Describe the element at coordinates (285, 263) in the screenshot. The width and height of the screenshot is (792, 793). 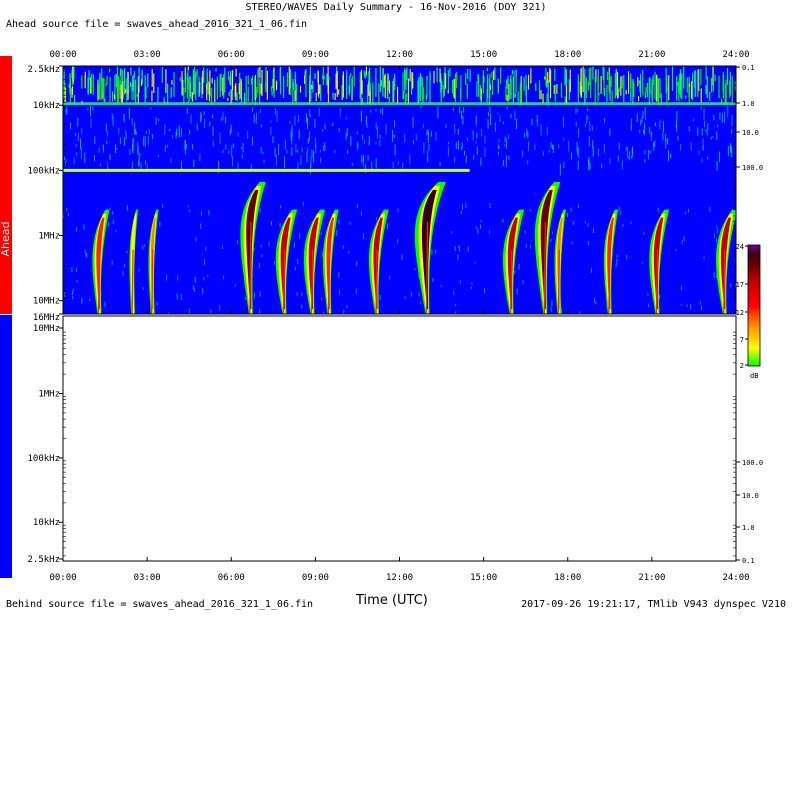
I see `burst-core` at that location.